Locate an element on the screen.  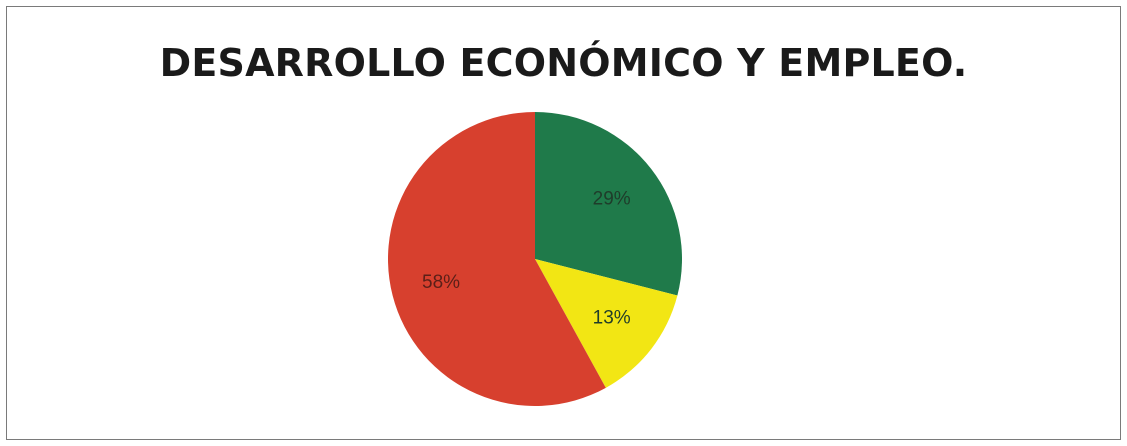
chart-title: DESARROLLO ECONÓMICO Y EMPLEO. is located at coordinates (563, 63).